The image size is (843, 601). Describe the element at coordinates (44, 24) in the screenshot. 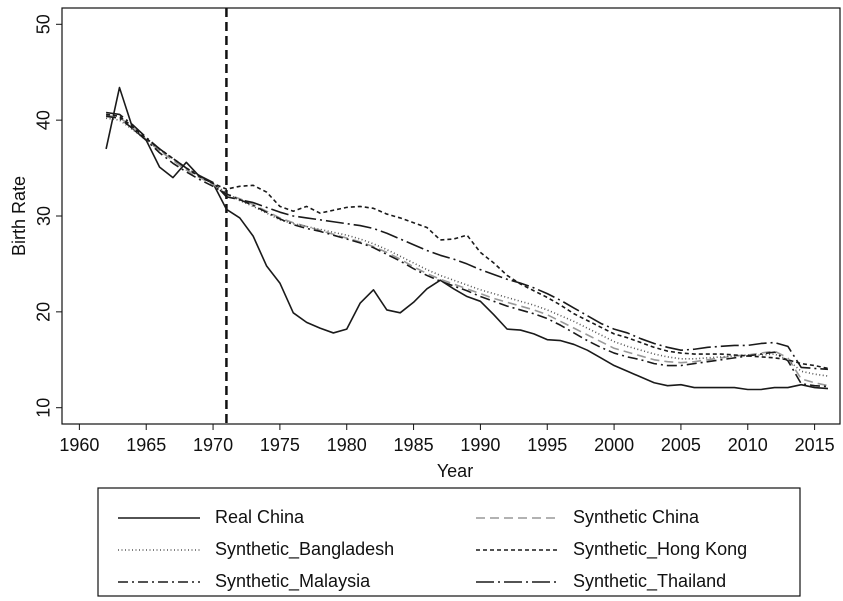

I see `y-tick-label: 50` at that location.